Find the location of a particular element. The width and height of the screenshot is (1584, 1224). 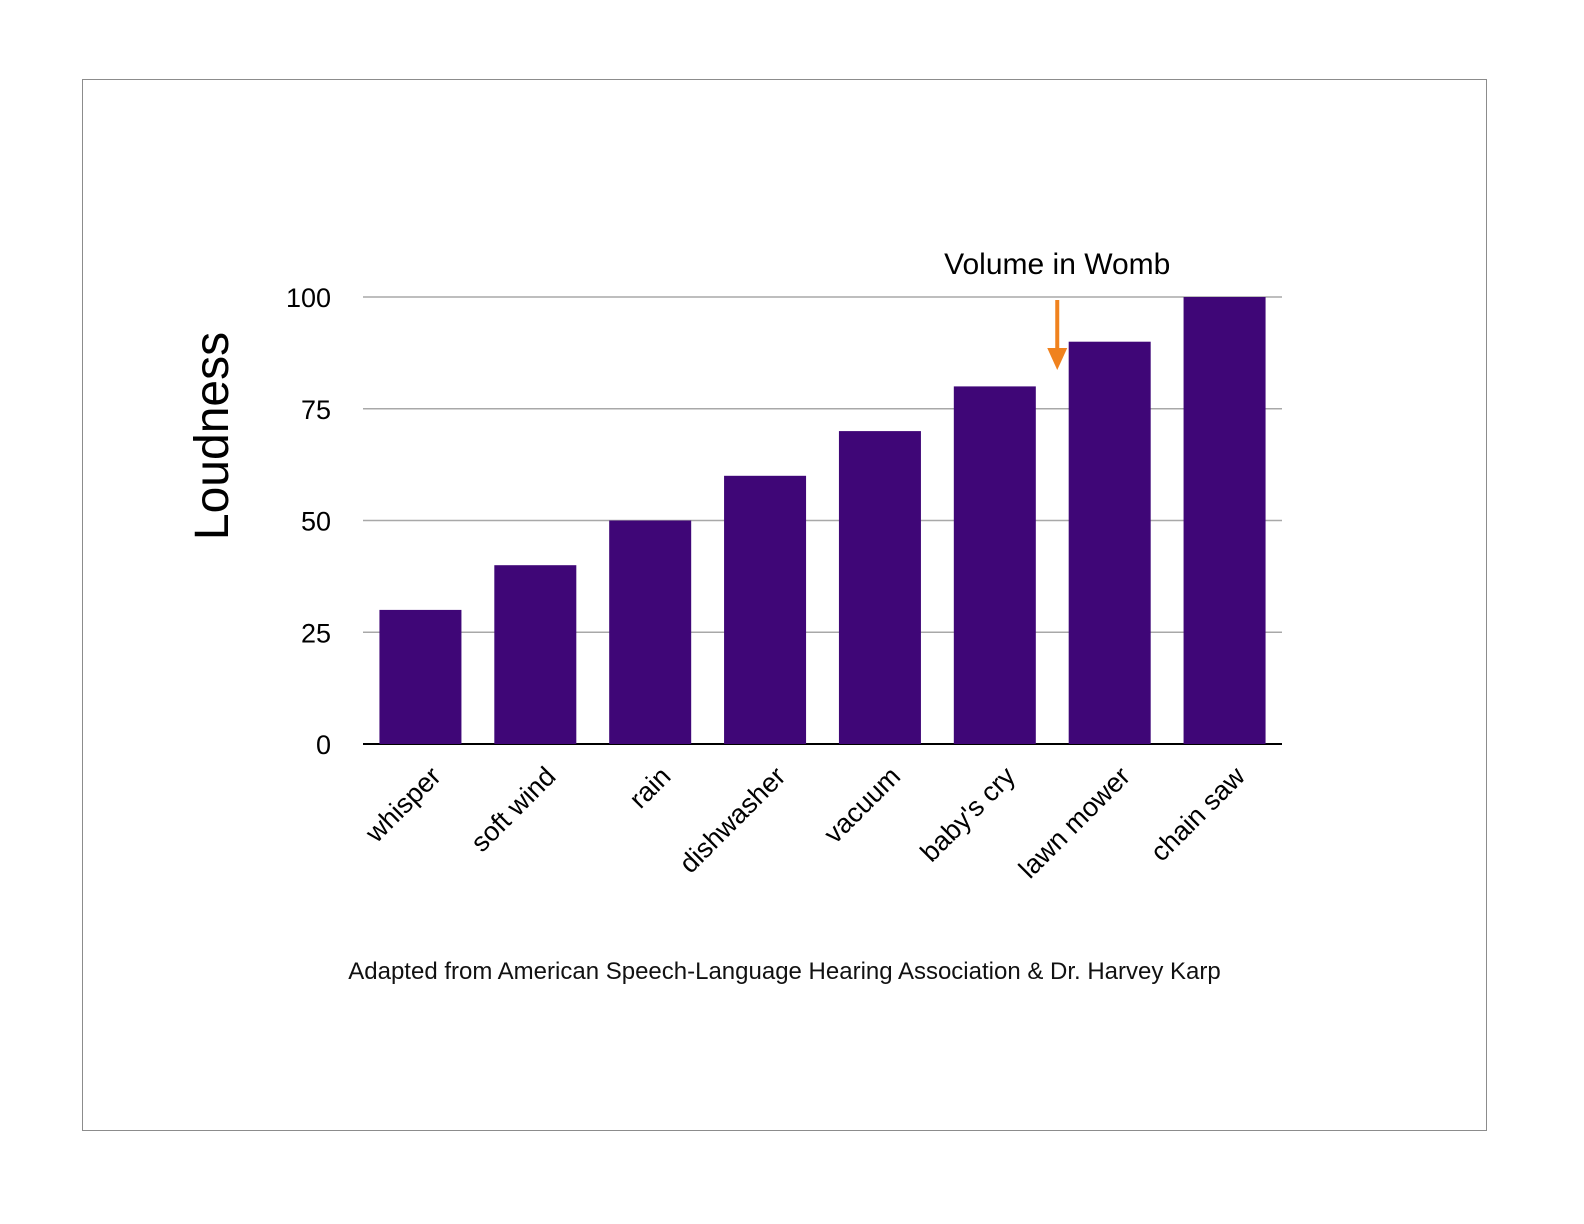

y-axis-label: Loudness is located at coordinates (212, 436).